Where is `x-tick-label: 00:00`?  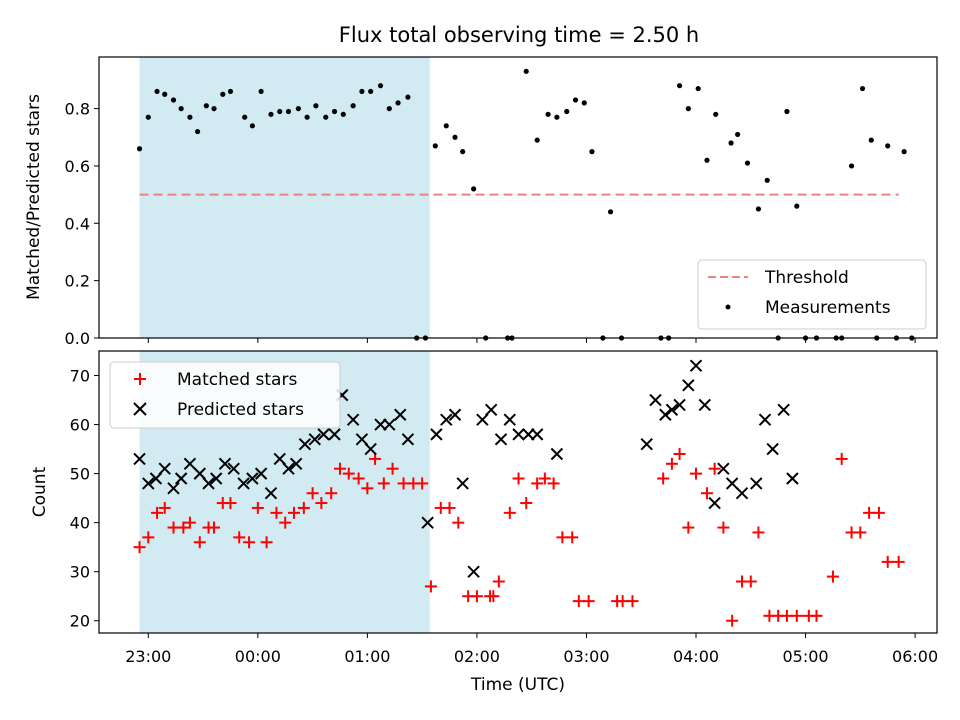 x-tick-label: 00:00 is located at coordinates (258, 656).